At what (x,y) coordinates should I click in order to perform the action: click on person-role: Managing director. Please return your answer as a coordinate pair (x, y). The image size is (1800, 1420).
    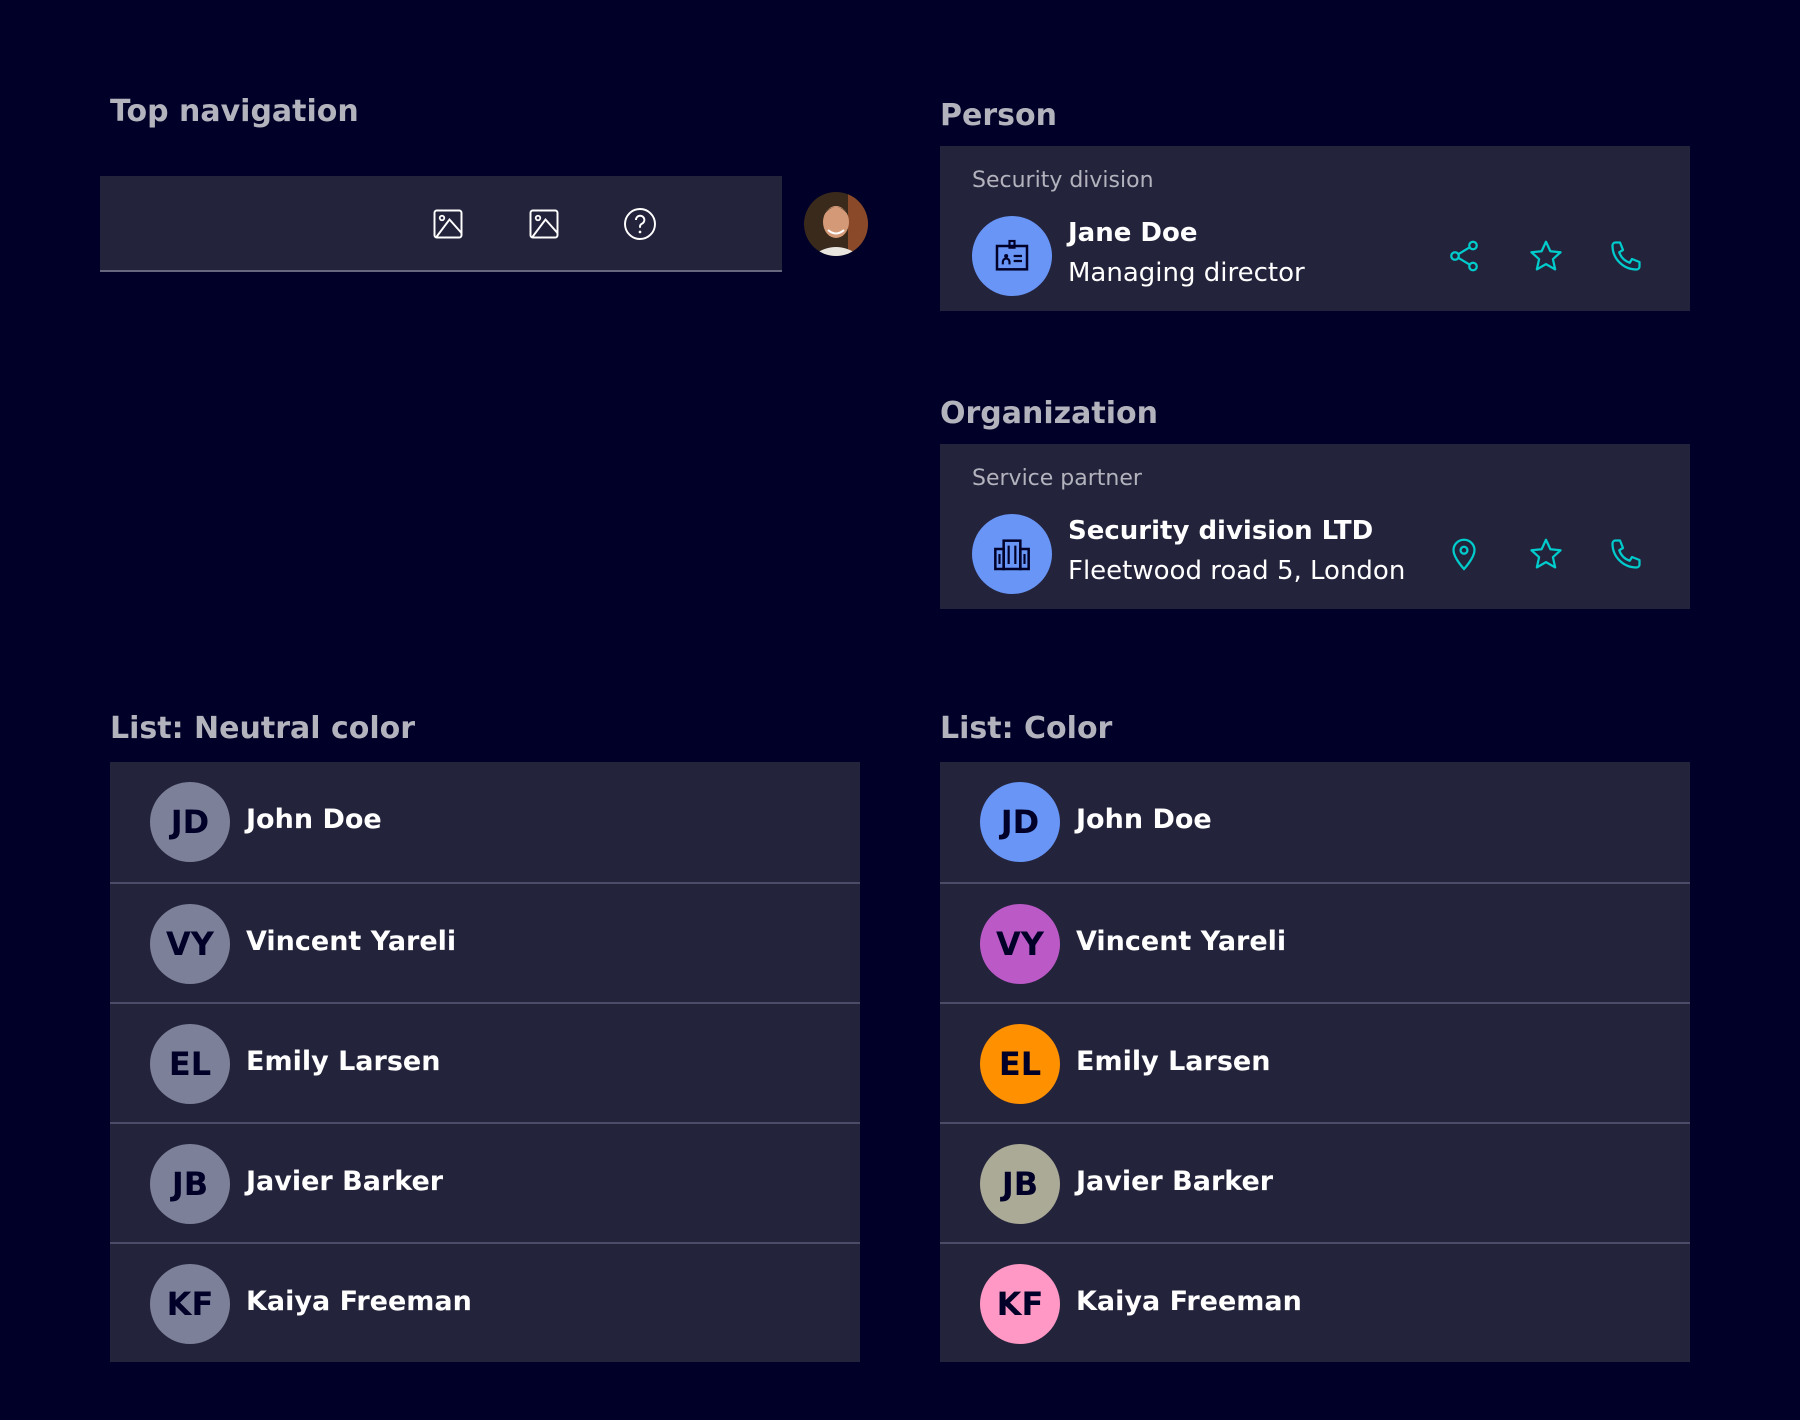
    Looking at the image, I should click on (1186, 273).